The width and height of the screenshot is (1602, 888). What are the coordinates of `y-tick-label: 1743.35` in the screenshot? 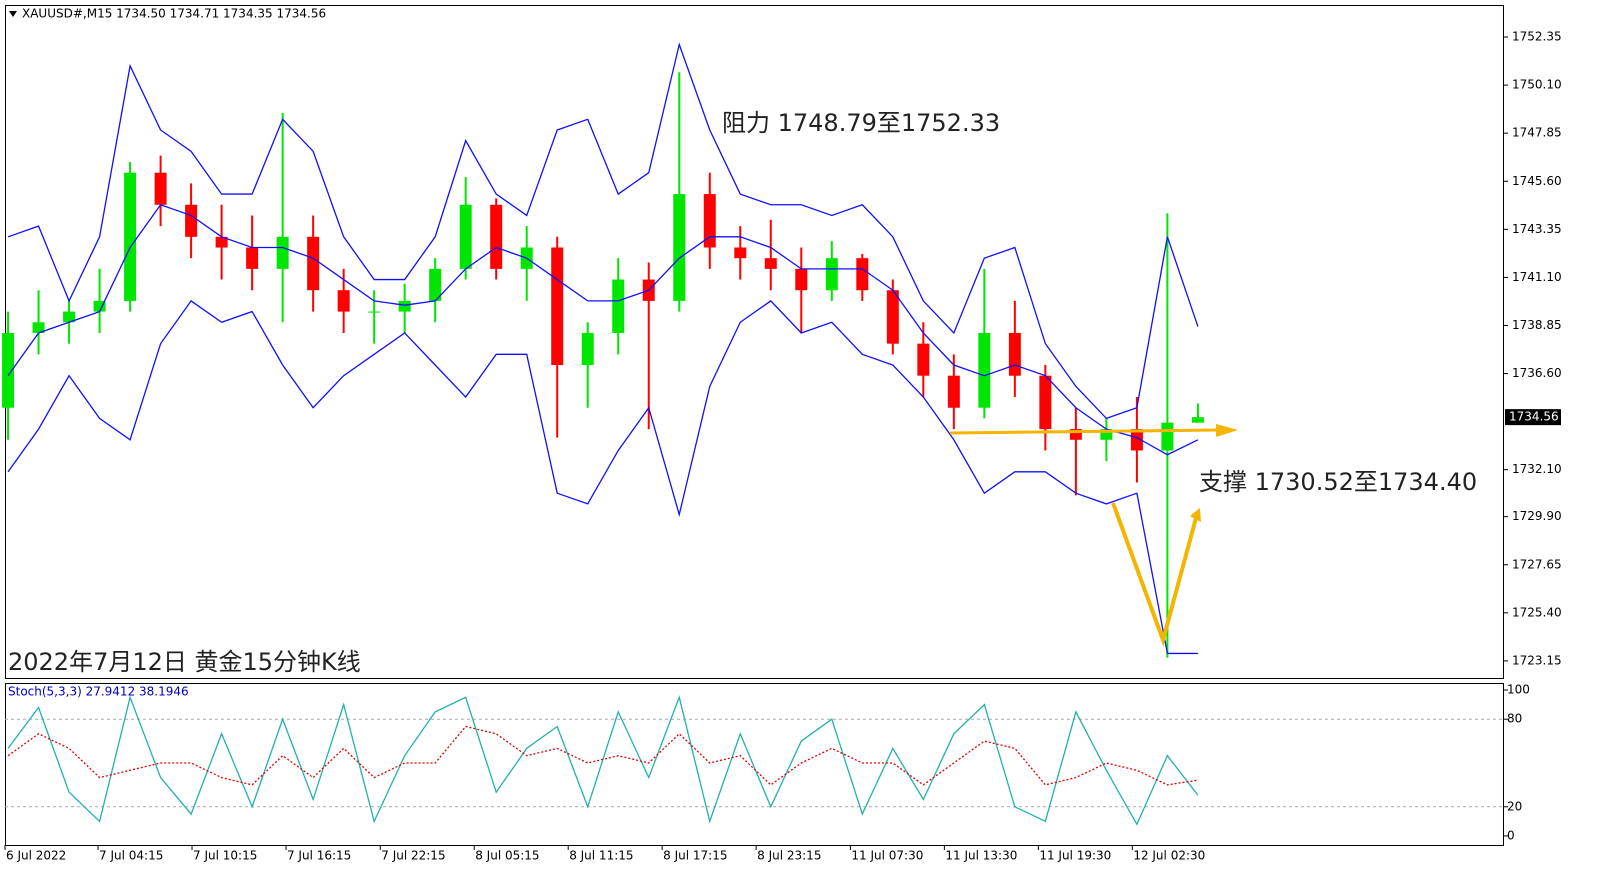 It's located at (1537, 229).